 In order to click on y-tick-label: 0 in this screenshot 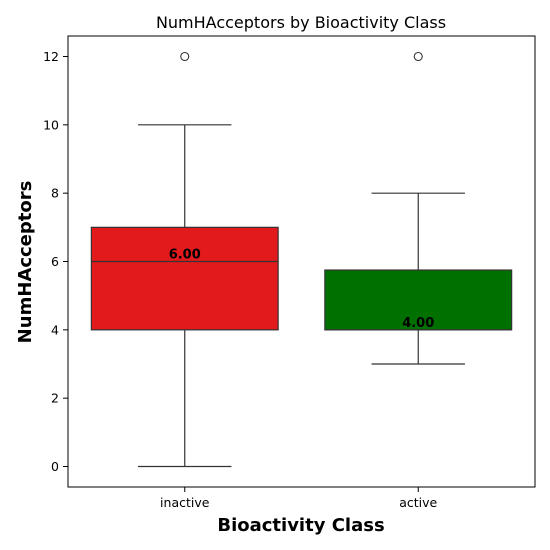, I will do `click(55, 466)`.